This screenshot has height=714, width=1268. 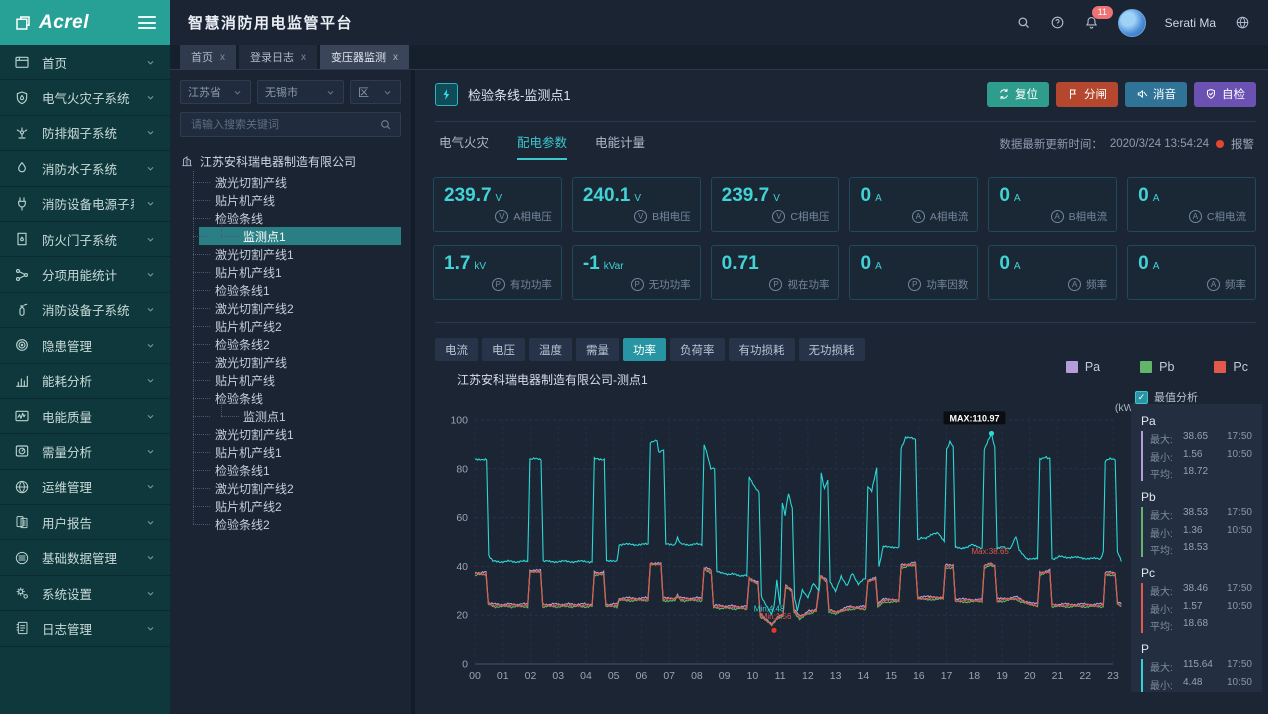 I want to click on sidebar-item-report: 用户报告, so click(x=85, y=523).